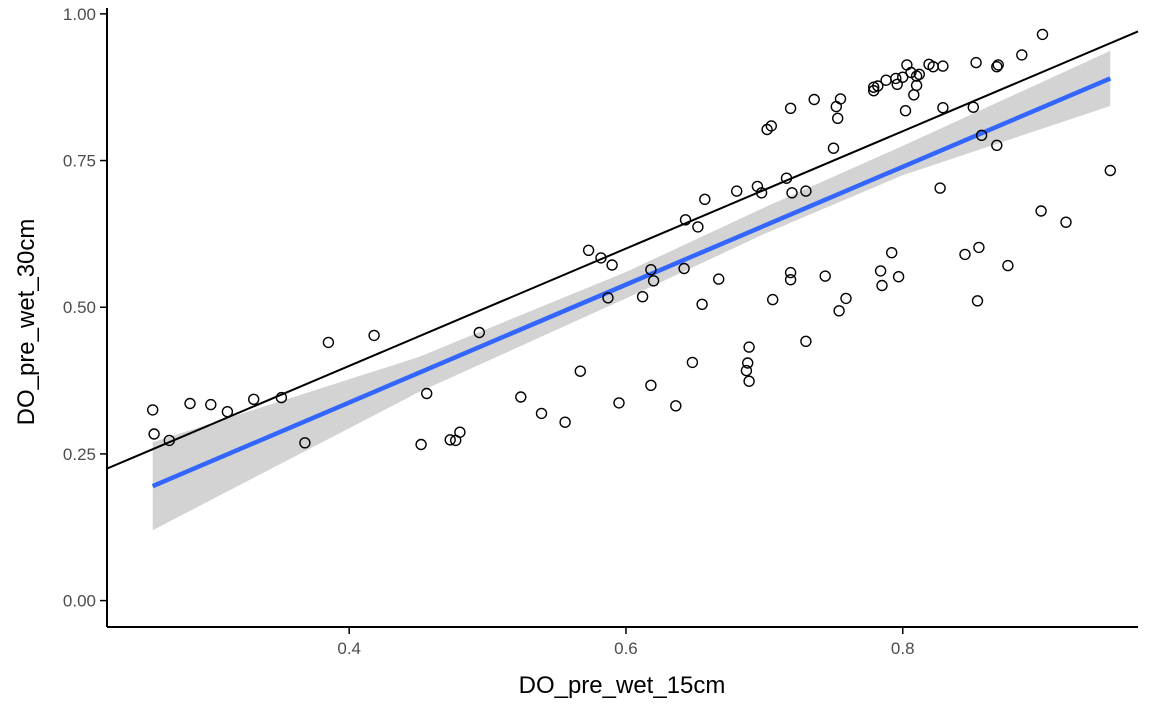 This screenshot has height=711, width=1152. I want to click on x-axis-ticks: 0.4 0.6 0.8, so click(626, 642).